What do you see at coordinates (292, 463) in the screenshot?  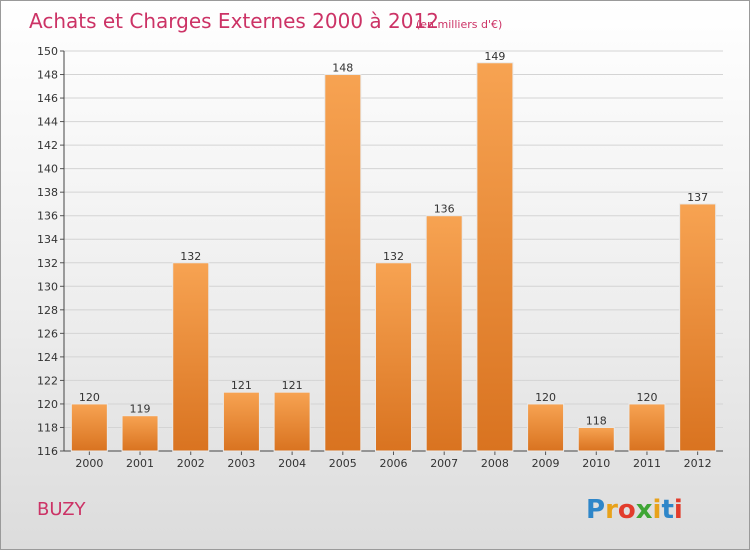 I see `x-tick-label: 2004` at bounding box center [292, 463].